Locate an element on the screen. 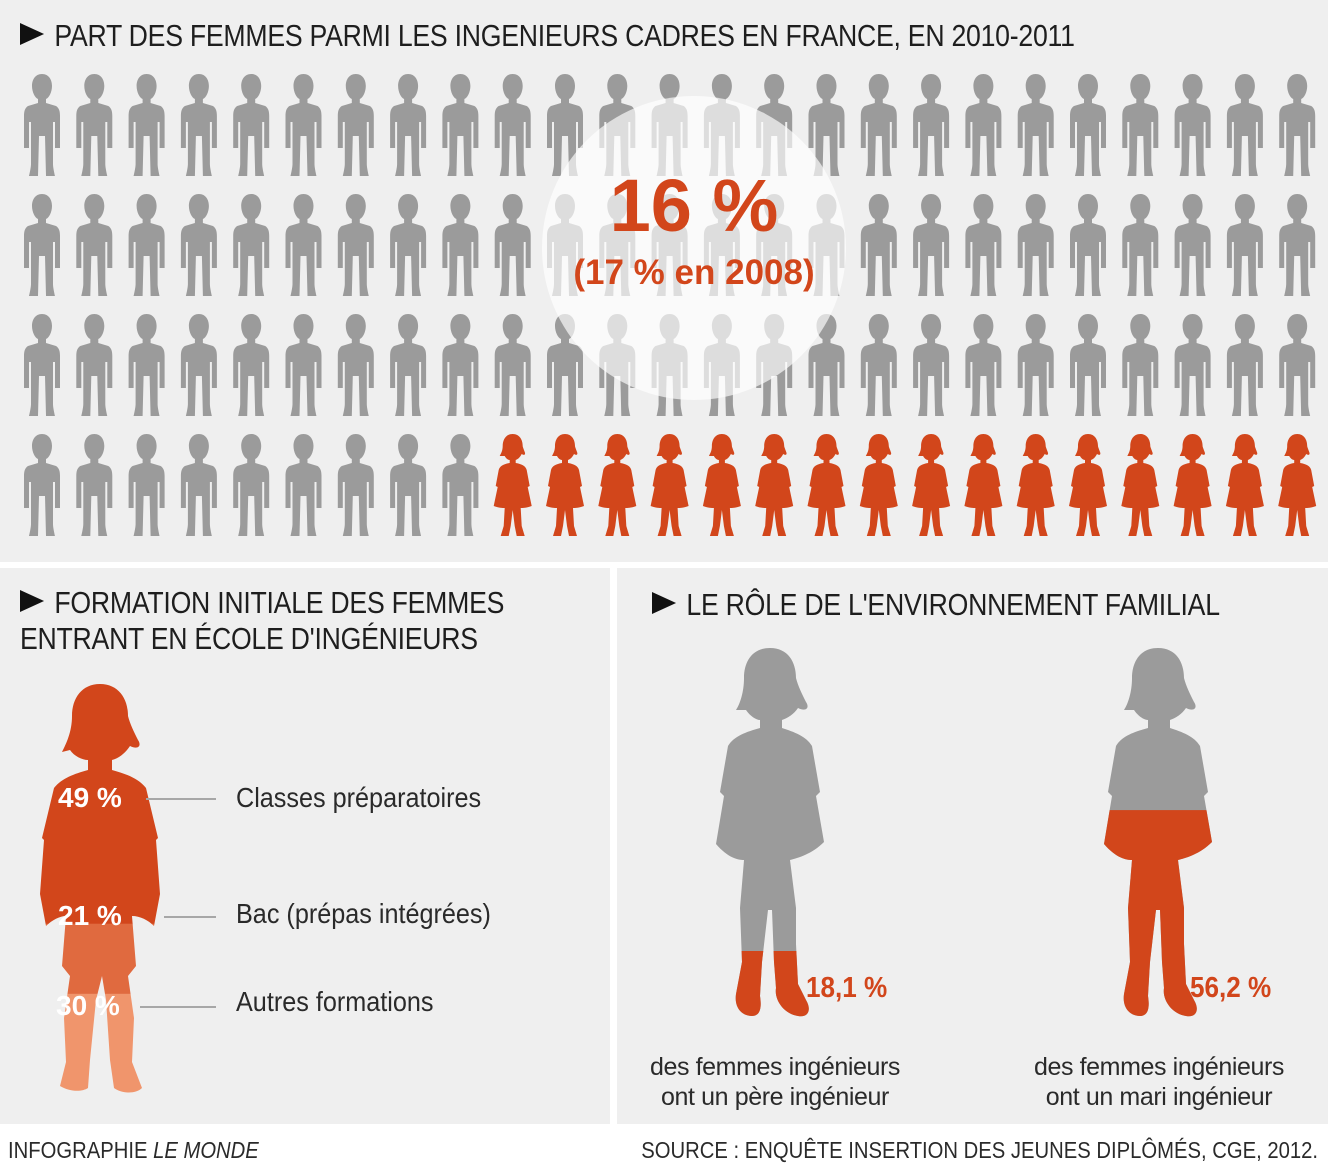 The width and height of the screenshot is (1328, 1175). autres-formations-label: Autres formations is located at coordinates (335, 1001).